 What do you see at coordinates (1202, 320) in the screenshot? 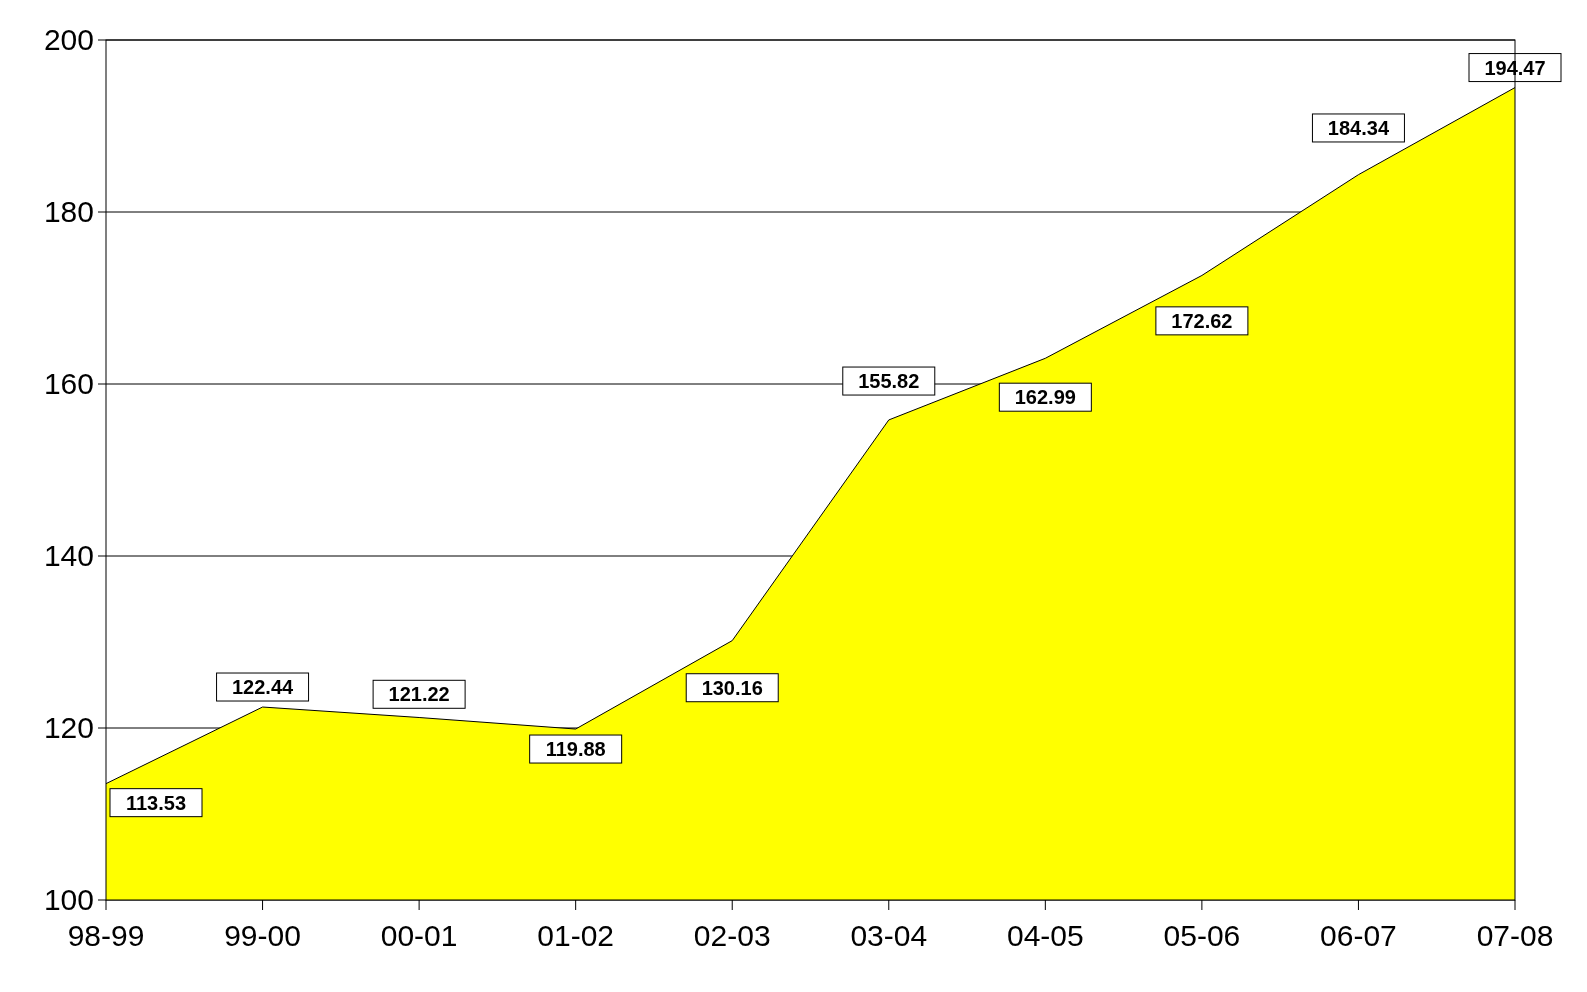
I see `data-label: 172.62` at bounding box center [1202, 320].